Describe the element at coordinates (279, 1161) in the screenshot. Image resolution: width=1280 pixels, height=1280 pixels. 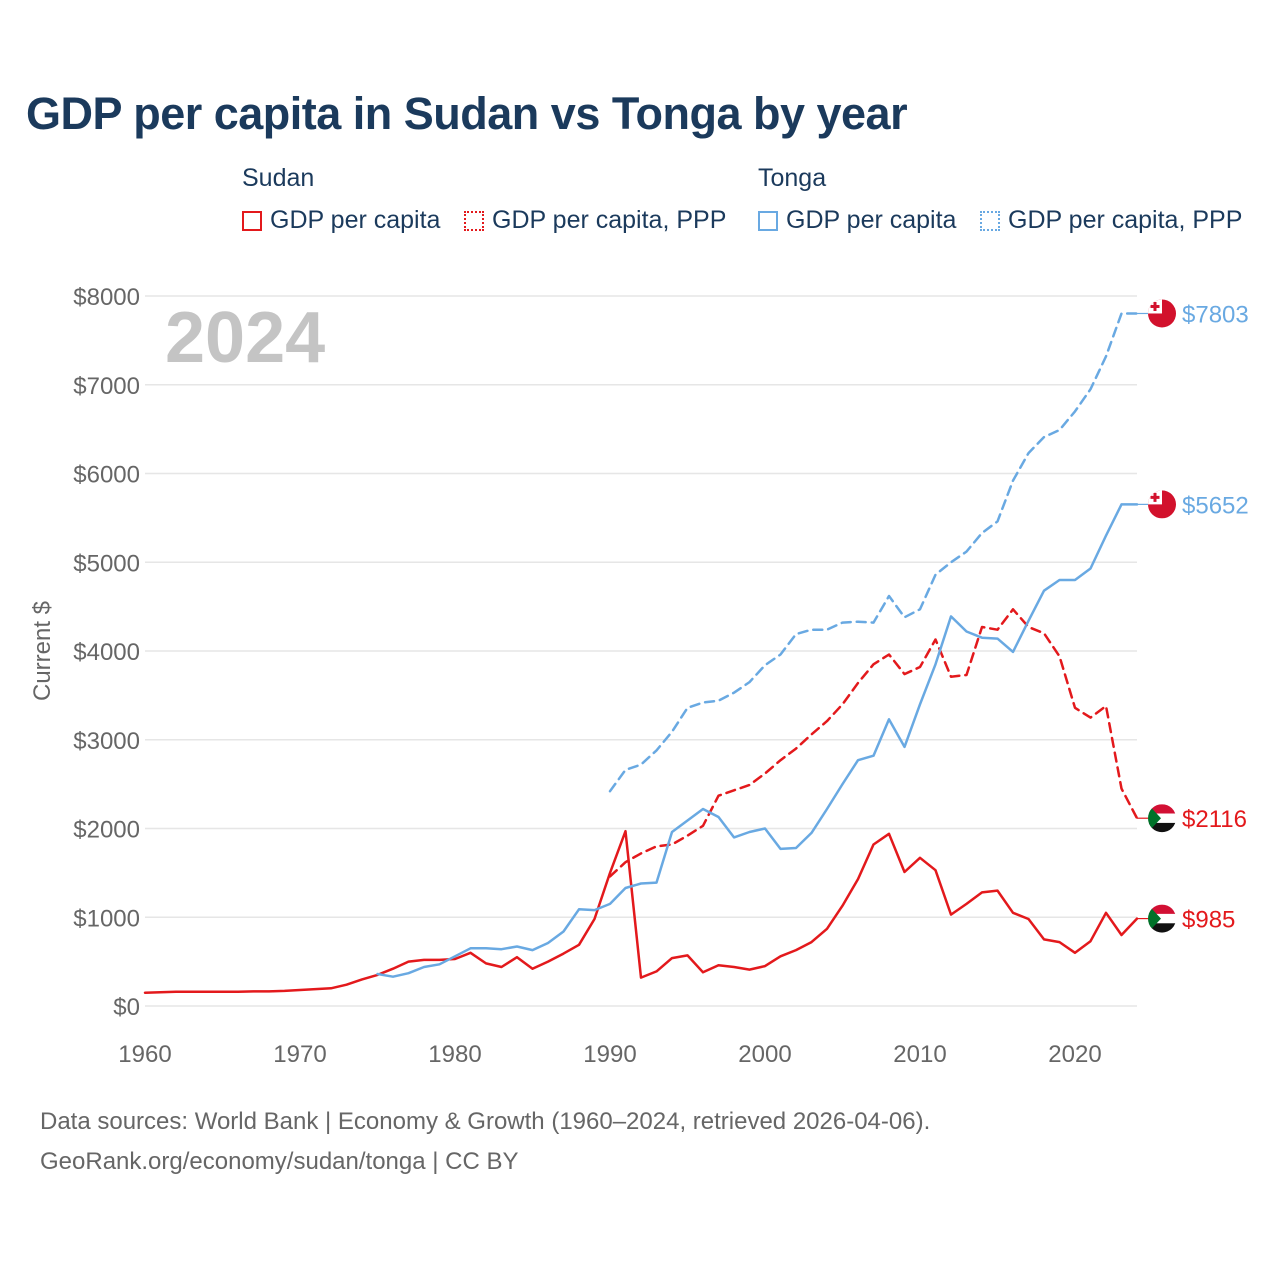
I see `footer-attribution: GeoRank.org/economy/sudan/tonga | CC BY` at that location.